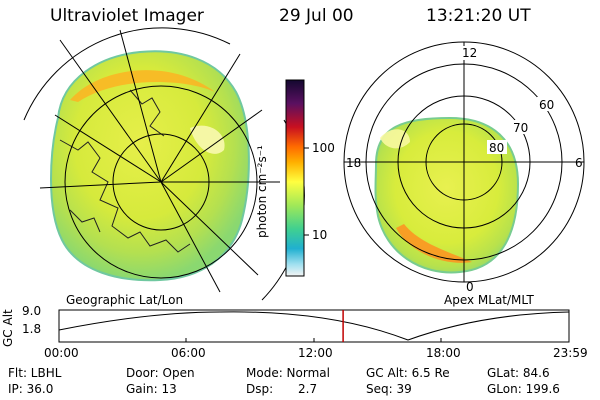 Image resolution: width=600 pixels, height=400 pixels. Describe the element at coordinates (489, 300) in the screenshot. I see `apex-caption: Apex MLat/MLT` at that location.